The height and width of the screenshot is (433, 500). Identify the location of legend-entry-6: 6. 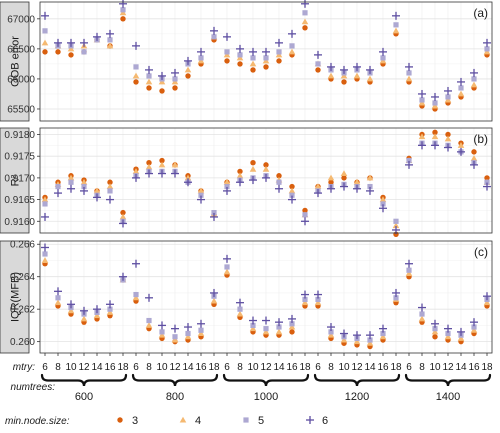
(317, 421).